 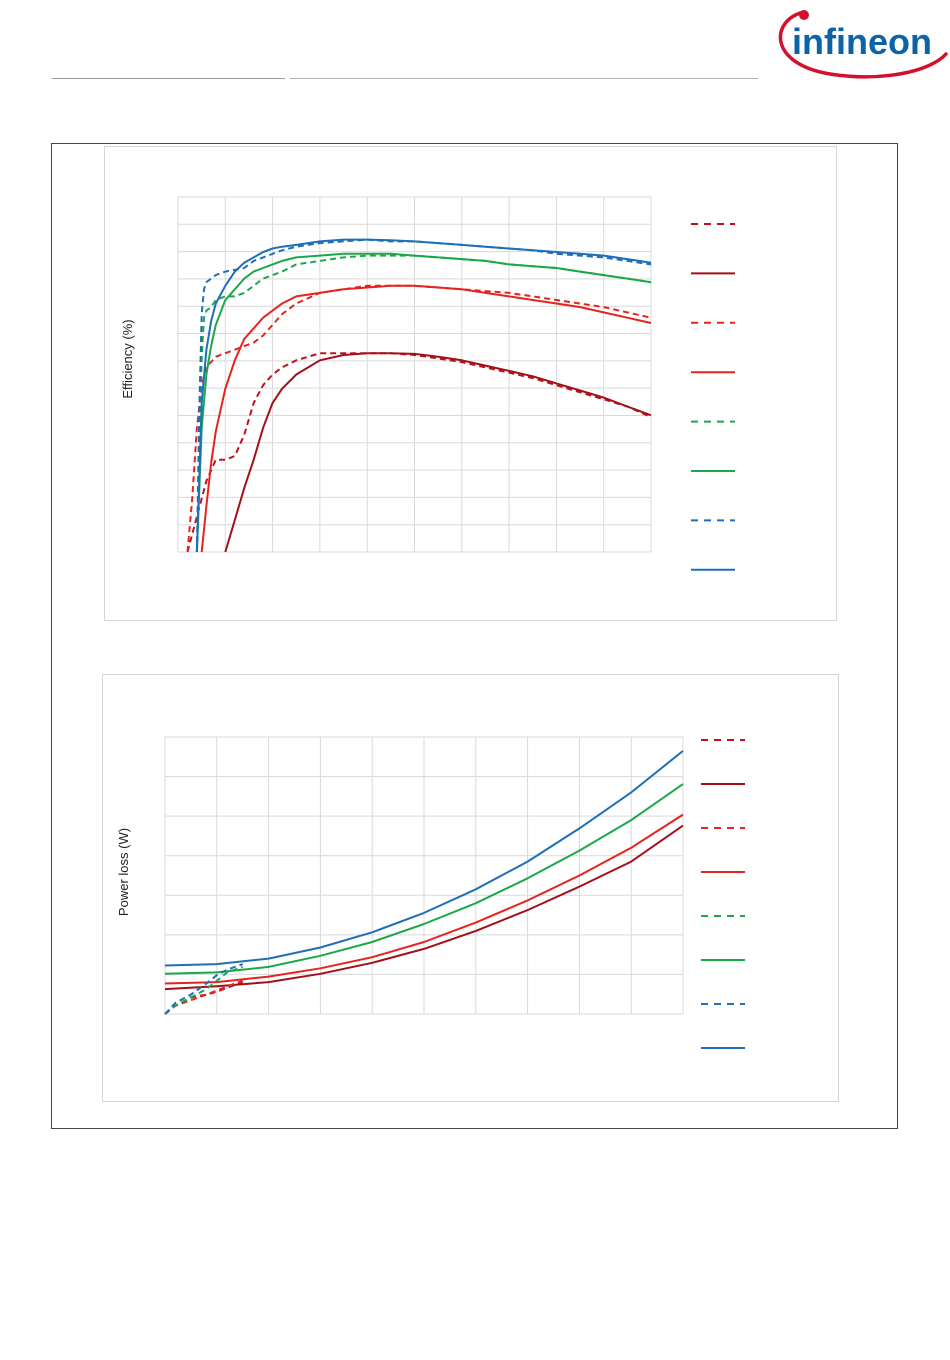 What do you see at coordinates (524, 78) in the screenshot?
I see `header-rule-right` at bounding box center [524, 78].